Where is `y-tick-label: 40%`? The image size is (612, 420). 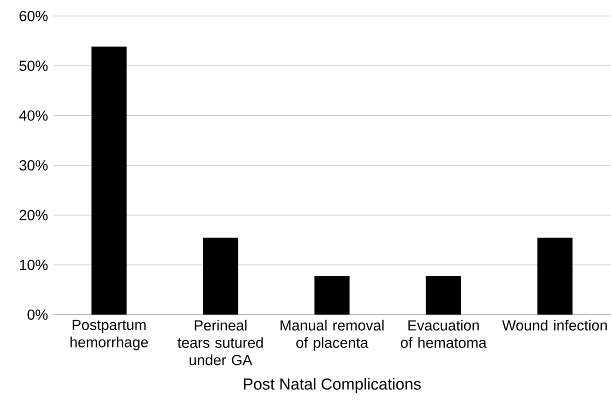 y-tick-label: 40% is located at coordinates (33, 115).